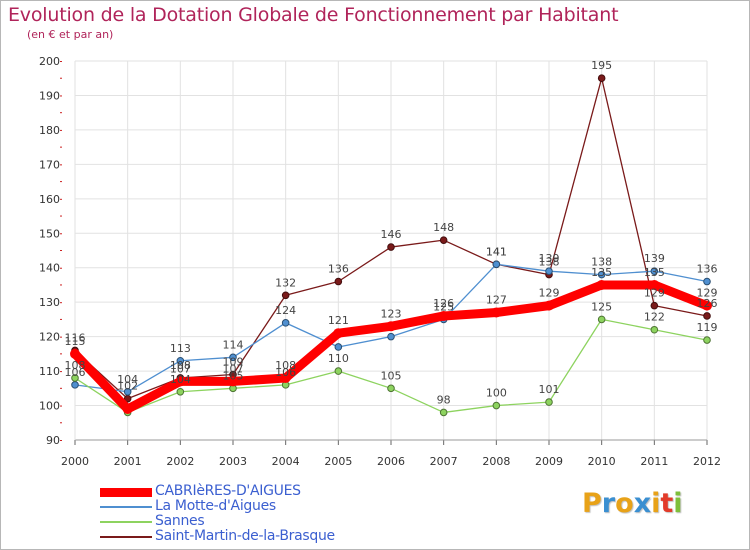  I want to click on x-tick-label: 2010, so click(602, 461).